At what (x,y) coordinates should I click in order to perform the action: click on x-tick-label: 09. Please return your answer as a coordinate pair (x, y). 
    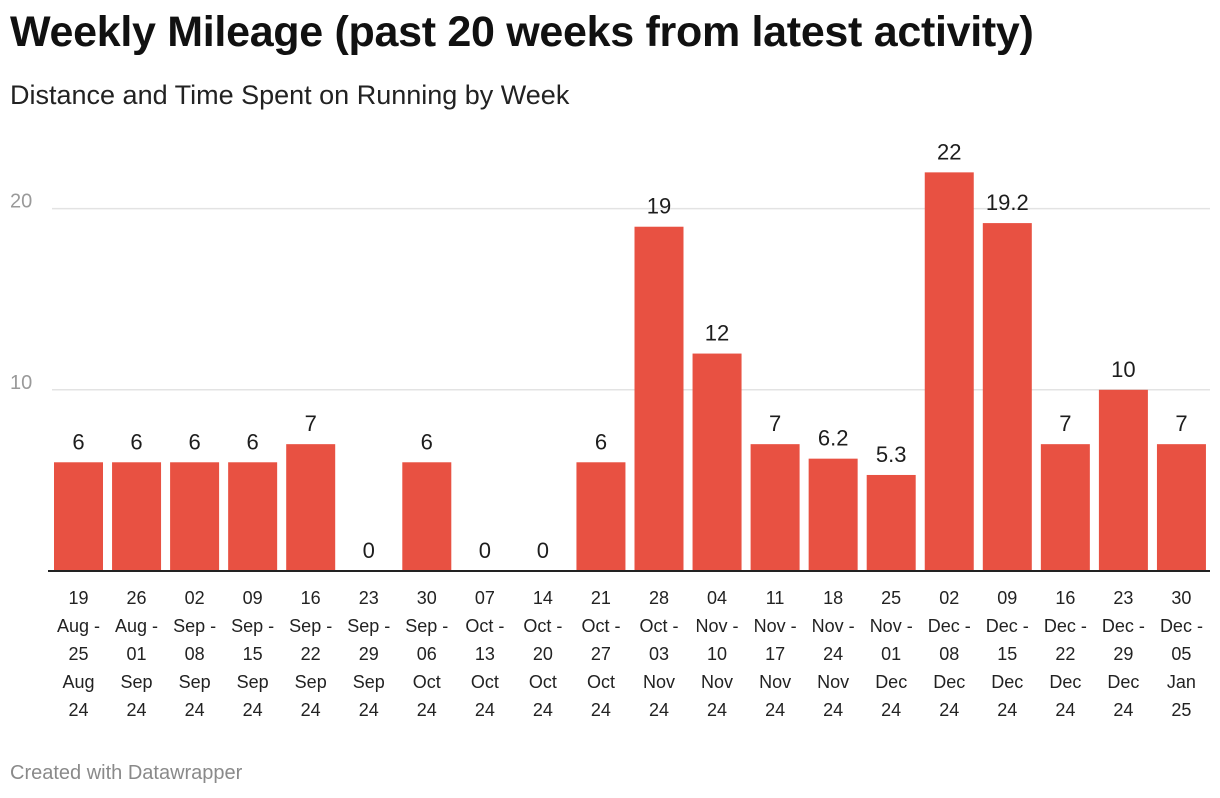
    Looking at the image, I should click on (1007, 598).